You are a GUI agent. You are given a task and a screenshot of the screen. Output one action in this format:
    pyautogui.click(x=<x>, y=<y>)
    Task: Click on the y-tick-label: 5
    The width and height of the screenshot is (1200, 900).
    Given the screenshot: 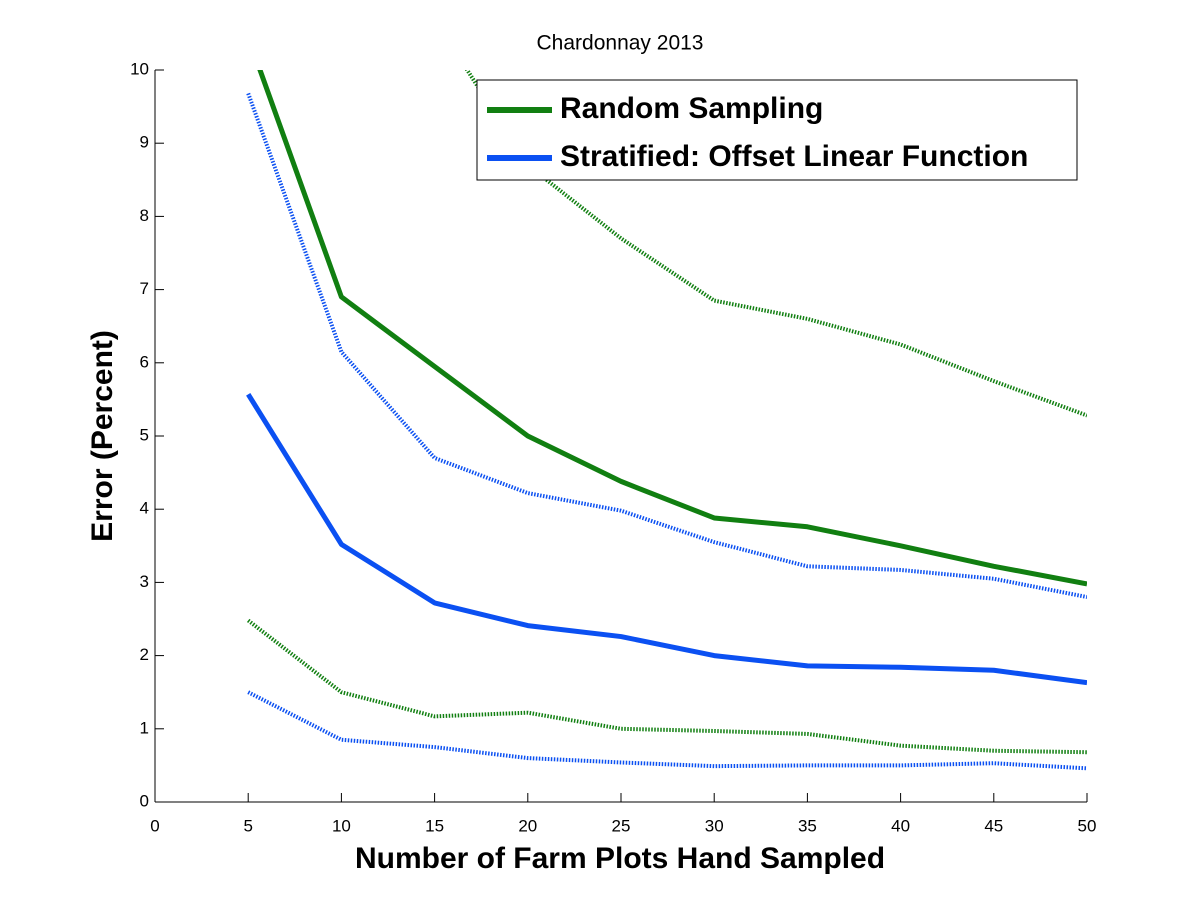 What is the action you would take?
    pyautogui.click(x=144, y=434)
    